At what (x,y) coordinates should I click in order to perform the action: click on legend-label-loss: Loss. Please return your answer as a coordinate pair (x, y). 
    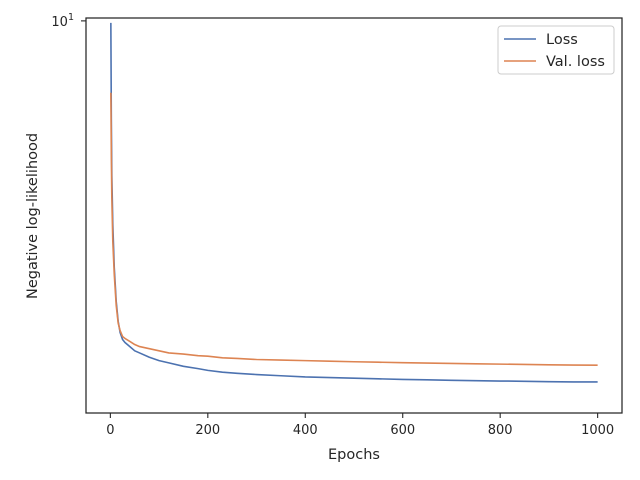
    Looking at the image, I should click on (562, 40).